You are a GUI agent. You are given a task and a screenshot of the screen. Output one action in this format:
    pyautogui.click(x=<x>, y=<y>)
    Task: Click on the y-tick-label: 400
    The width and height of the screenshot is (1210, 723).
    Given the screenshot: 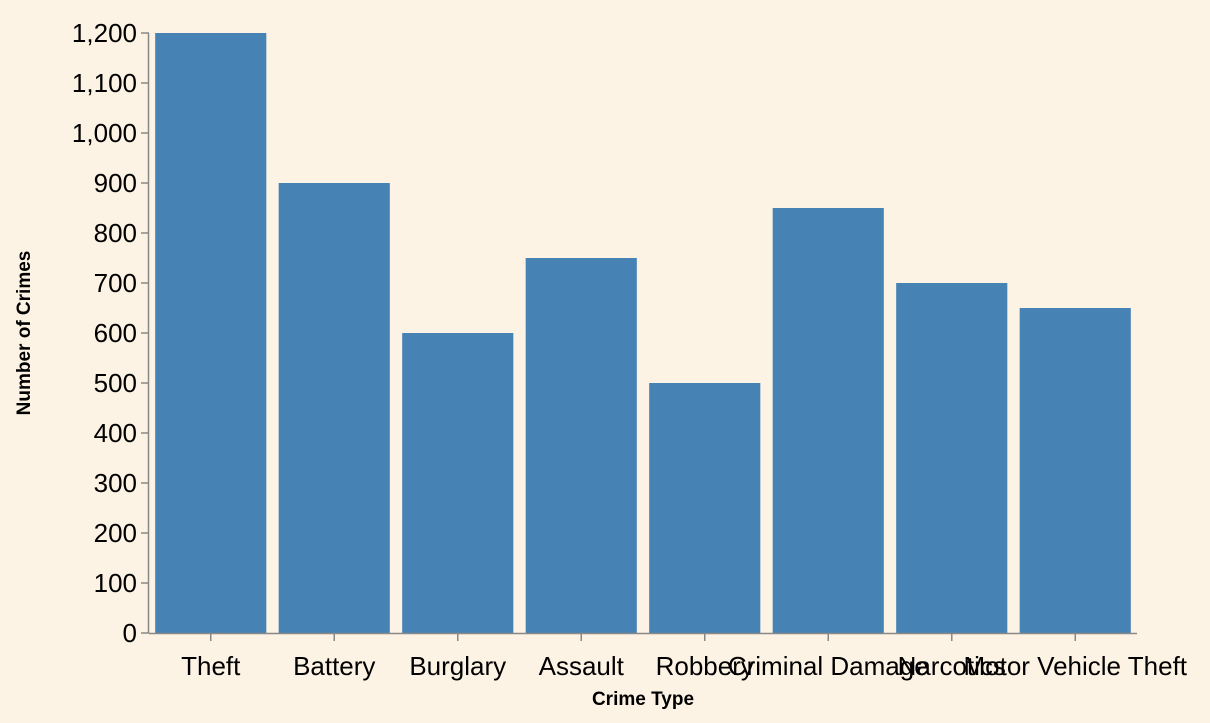 What is the action you would take?
    pyautogui.click(x=115, y=433)
    